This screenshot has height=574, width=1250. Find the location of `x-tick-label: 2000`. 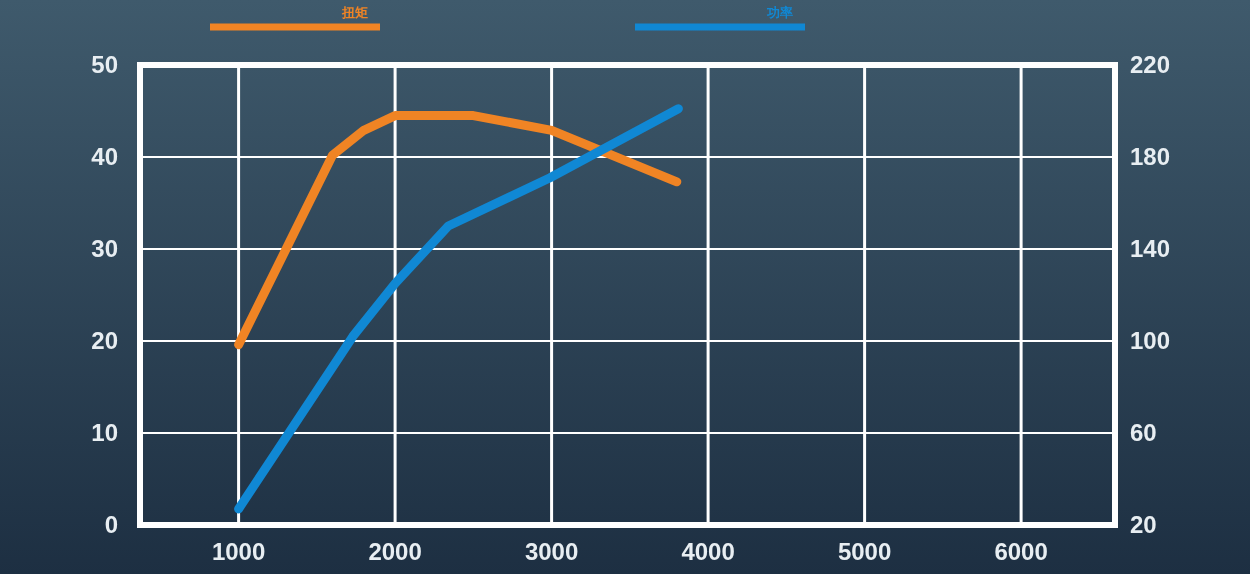

x-tick-label: 2000 is located at coordinates (395, 551).